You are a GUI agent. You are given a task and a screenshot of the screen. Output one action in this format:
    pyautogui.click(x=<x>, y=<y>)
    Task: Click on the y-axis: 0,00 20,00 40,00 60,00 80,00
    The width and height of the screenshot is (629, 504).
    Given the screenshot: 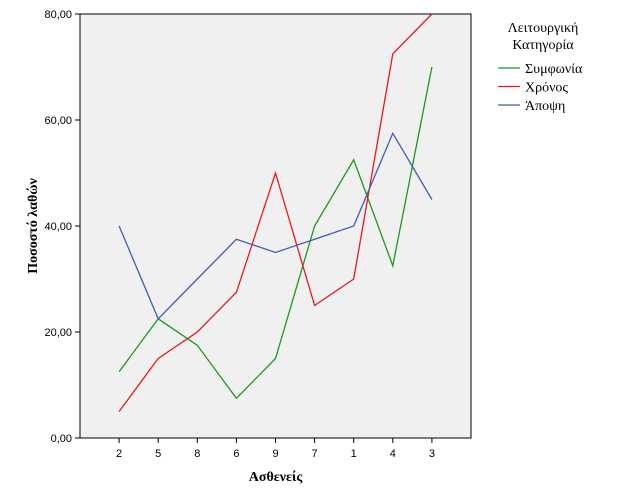 What is the action you would take?
    pyautogui.click(x=62, y=227)
    